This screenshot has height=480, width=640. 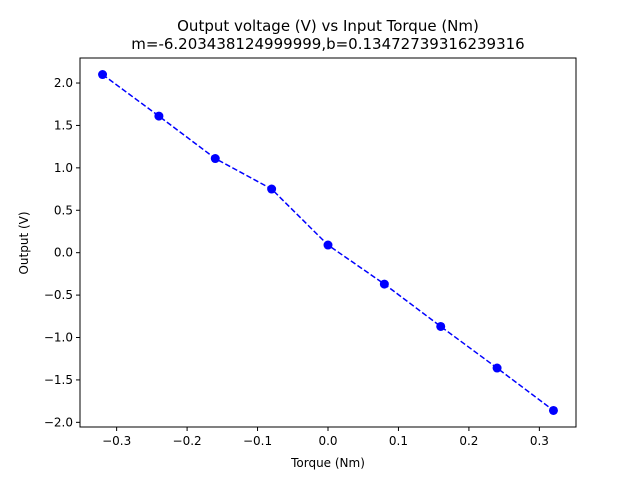 I want to click on y-axis: 2.0 1.5 1.0 0.5 0.0 −0.5 −1.0 −1.5 −2.0, so click(x=62, y=252).